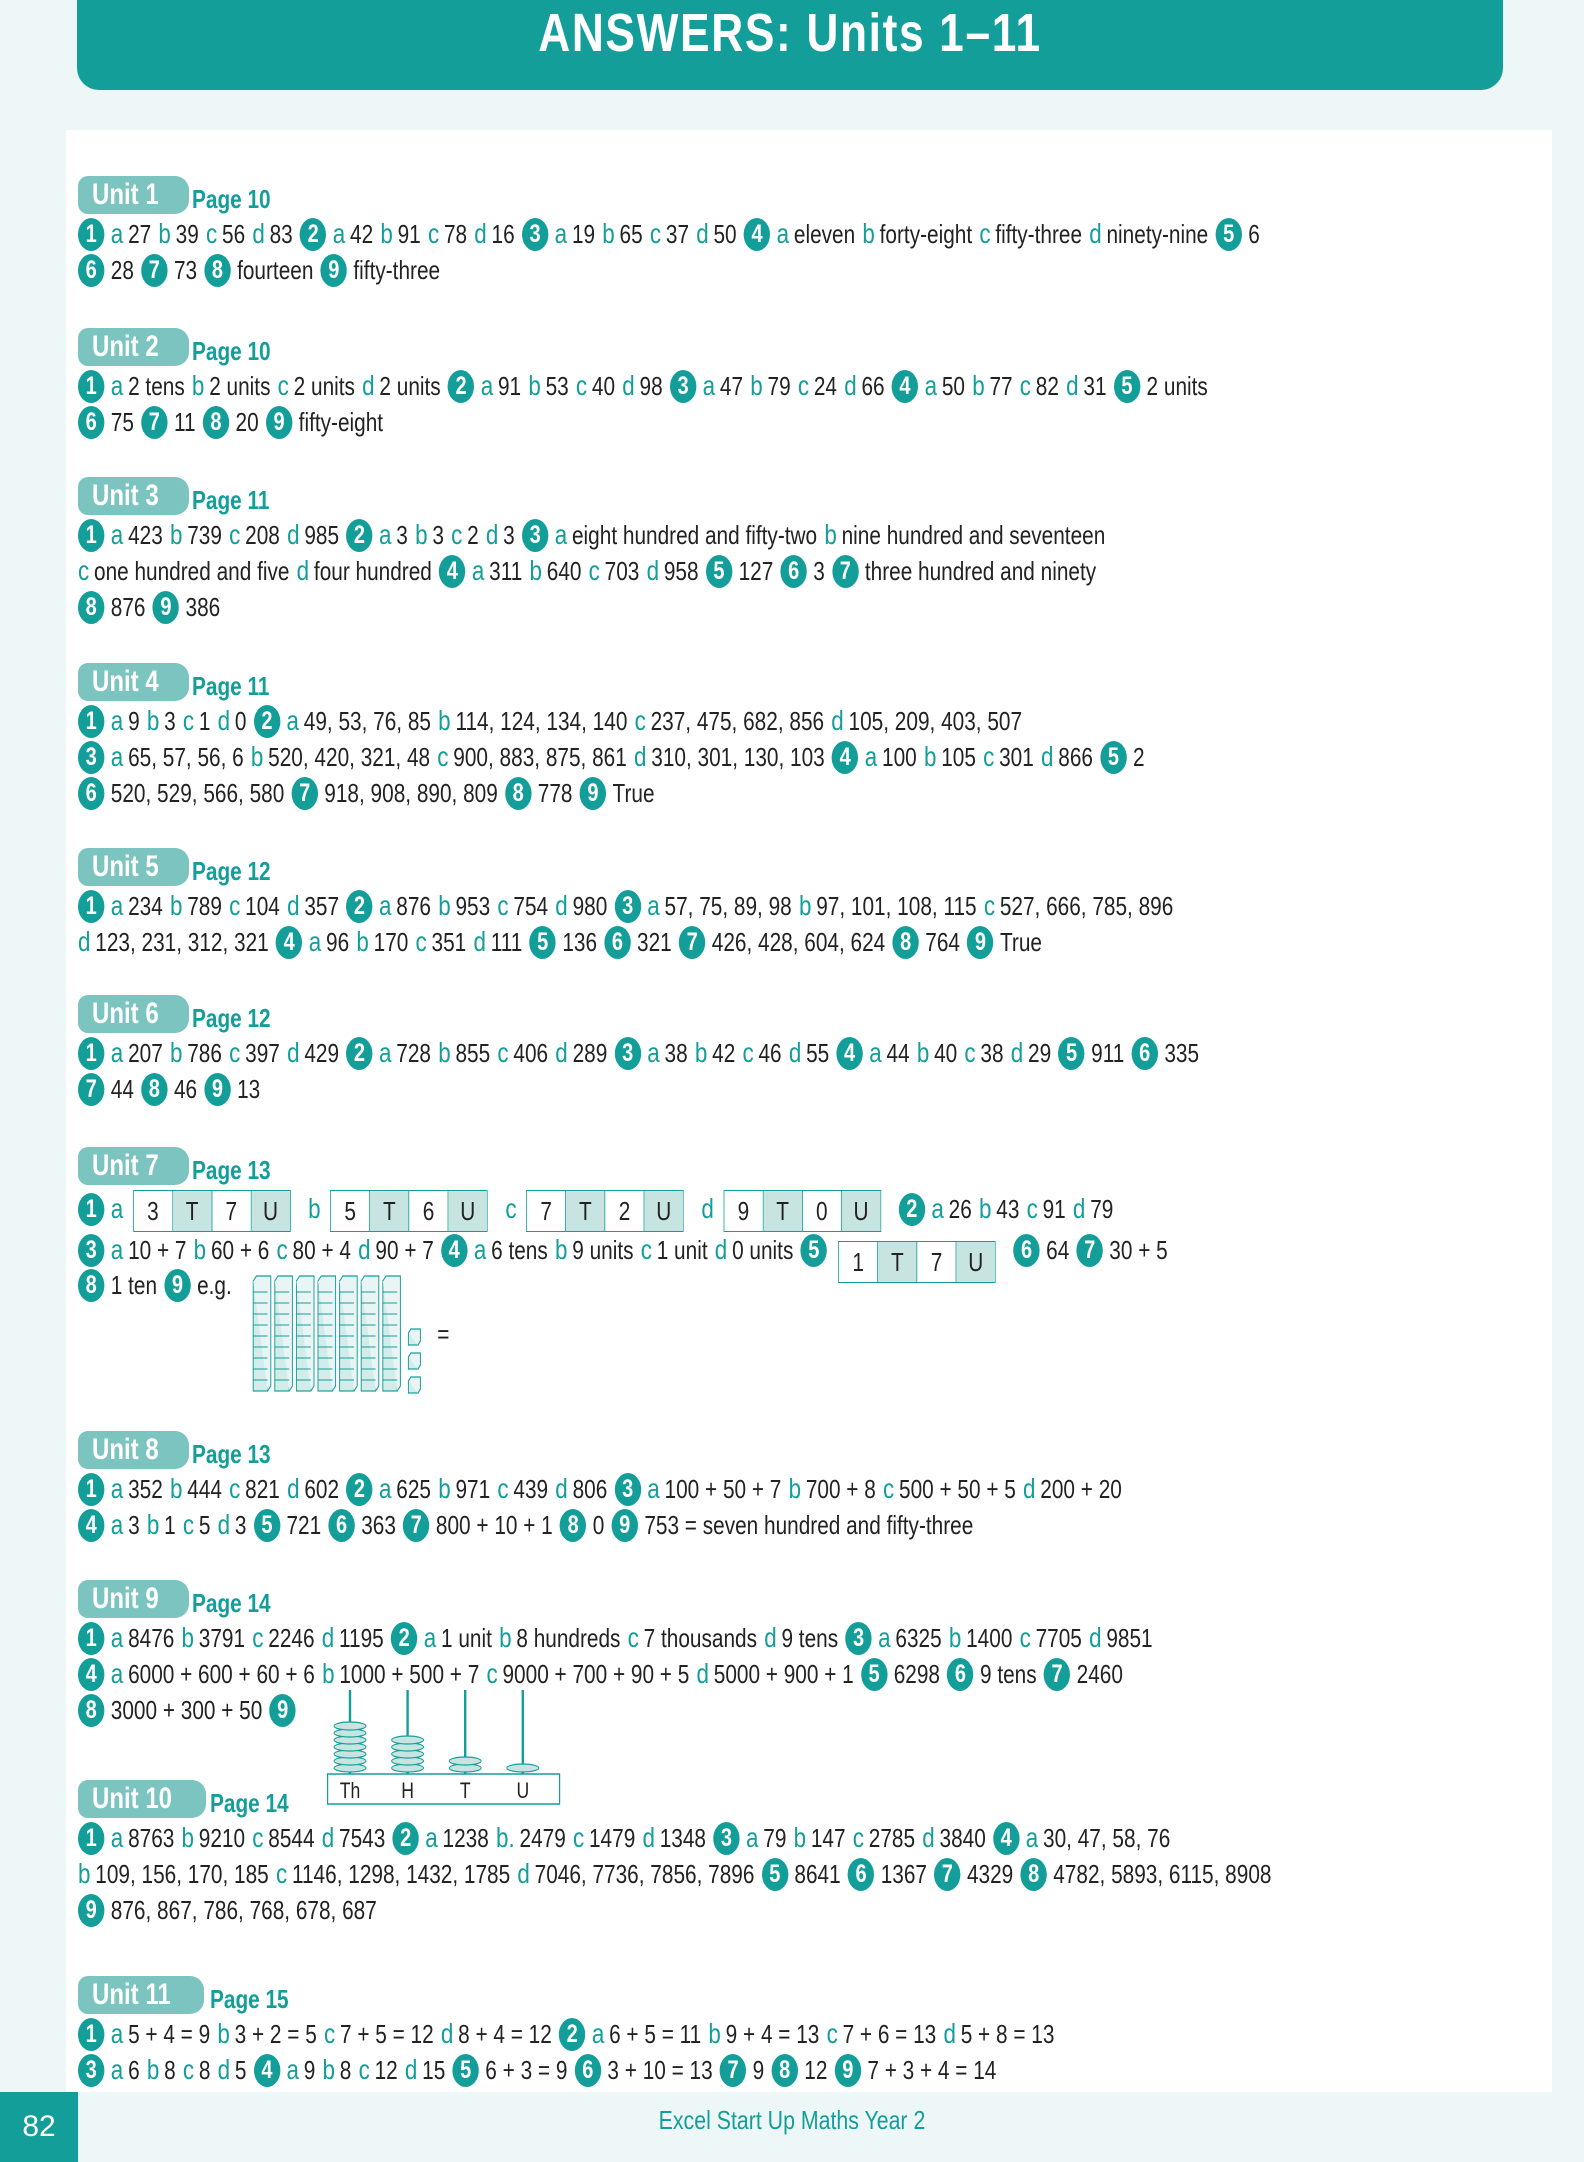 This screenshot has width=1584, height=2162. Describe the element at coordinates (134, 347) in the screenshot. I see `unit-label: Unit 2` at that location.